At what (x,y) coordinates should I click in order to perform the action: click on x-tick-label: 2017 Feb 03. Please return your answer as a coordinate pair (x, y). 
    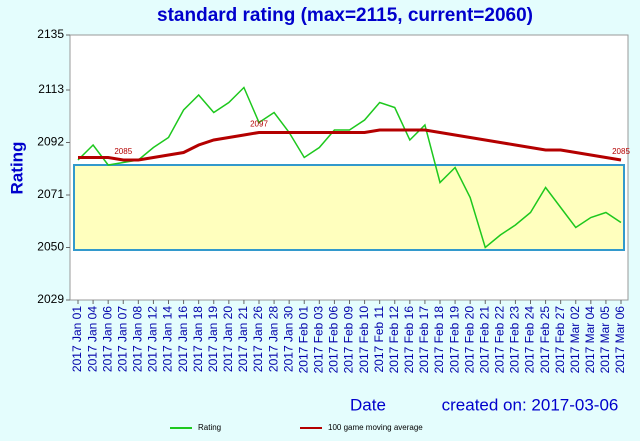
    Looking at the image, I should click on (319, 340).